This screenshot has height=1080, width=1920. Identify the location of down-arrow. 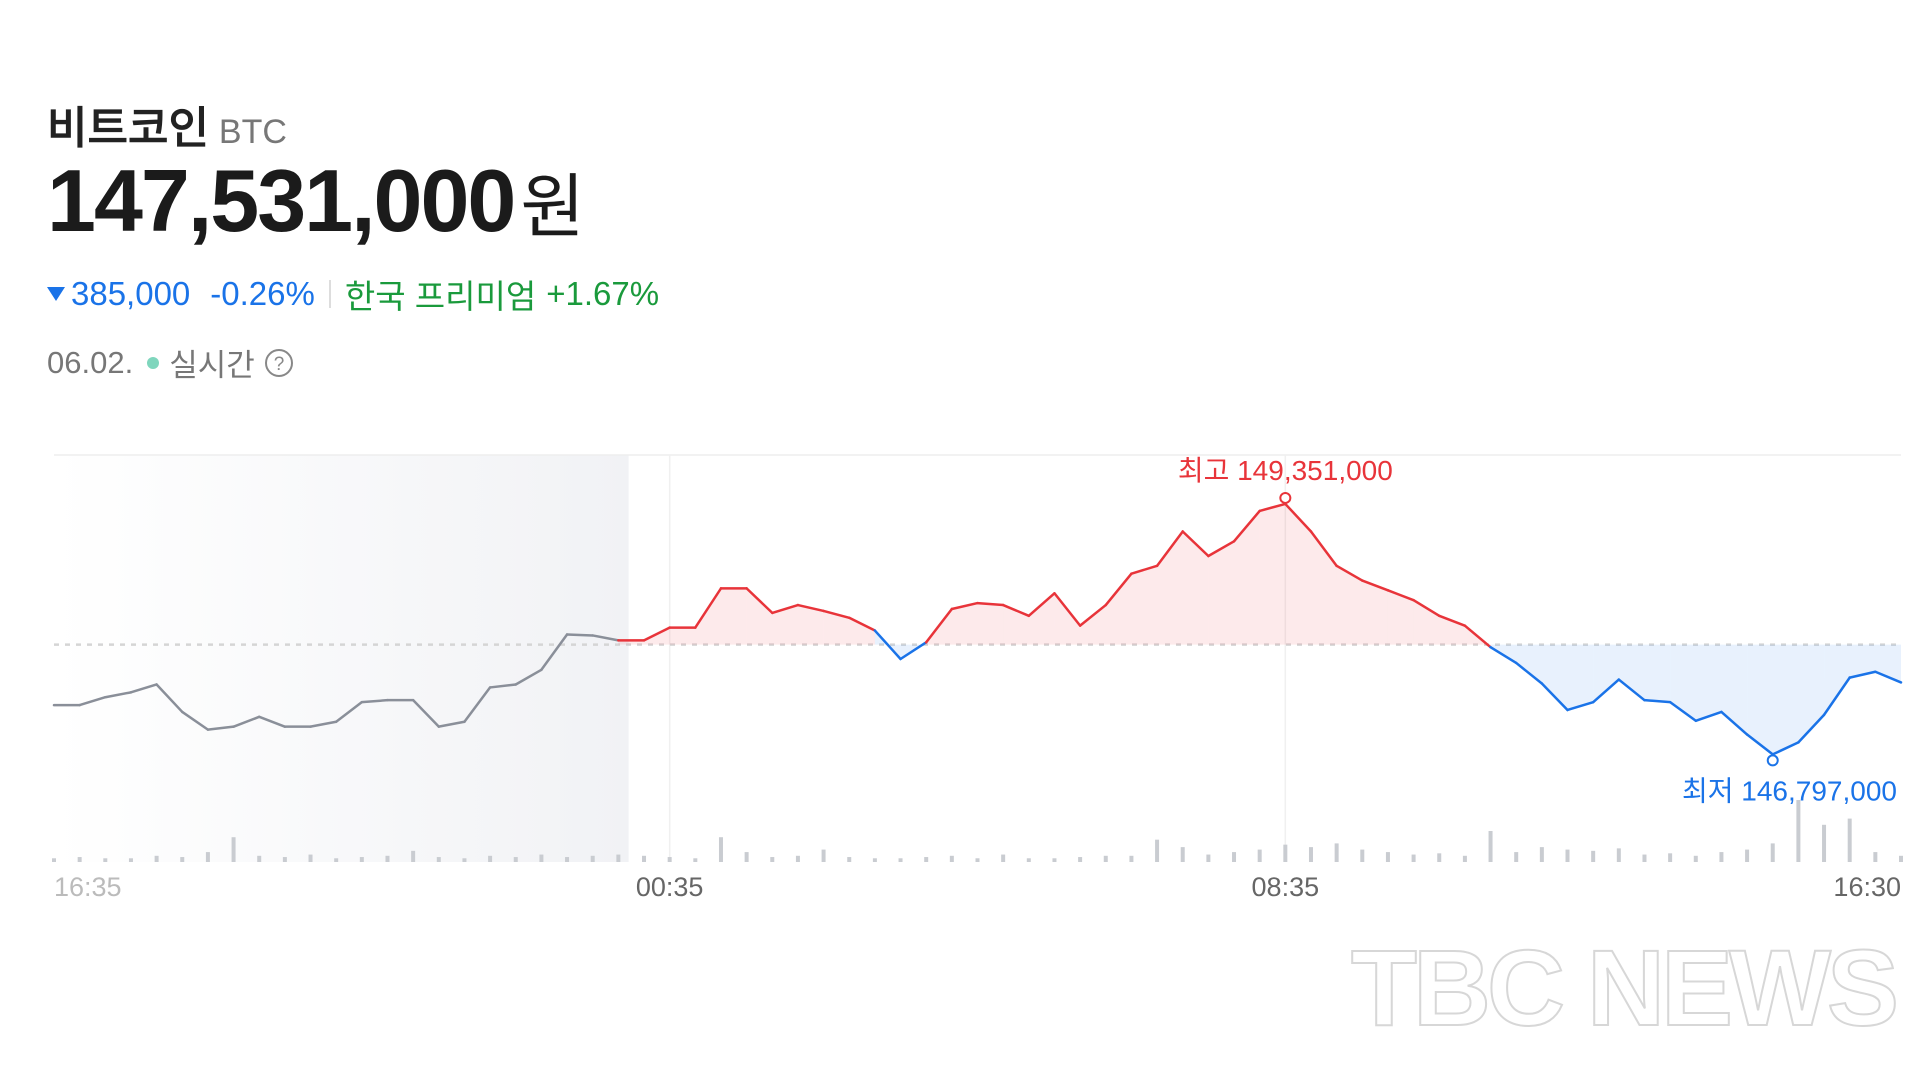
(56, 294).